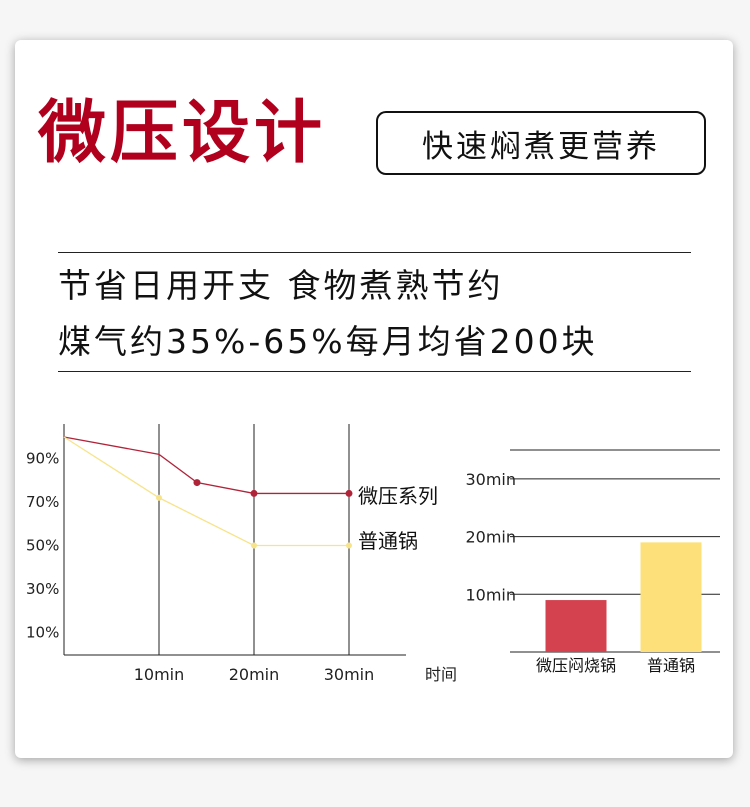  Describe the element at coordinates (388, 541) in the screenshot. I see `legend-label-normal: 普通锅` at that location.